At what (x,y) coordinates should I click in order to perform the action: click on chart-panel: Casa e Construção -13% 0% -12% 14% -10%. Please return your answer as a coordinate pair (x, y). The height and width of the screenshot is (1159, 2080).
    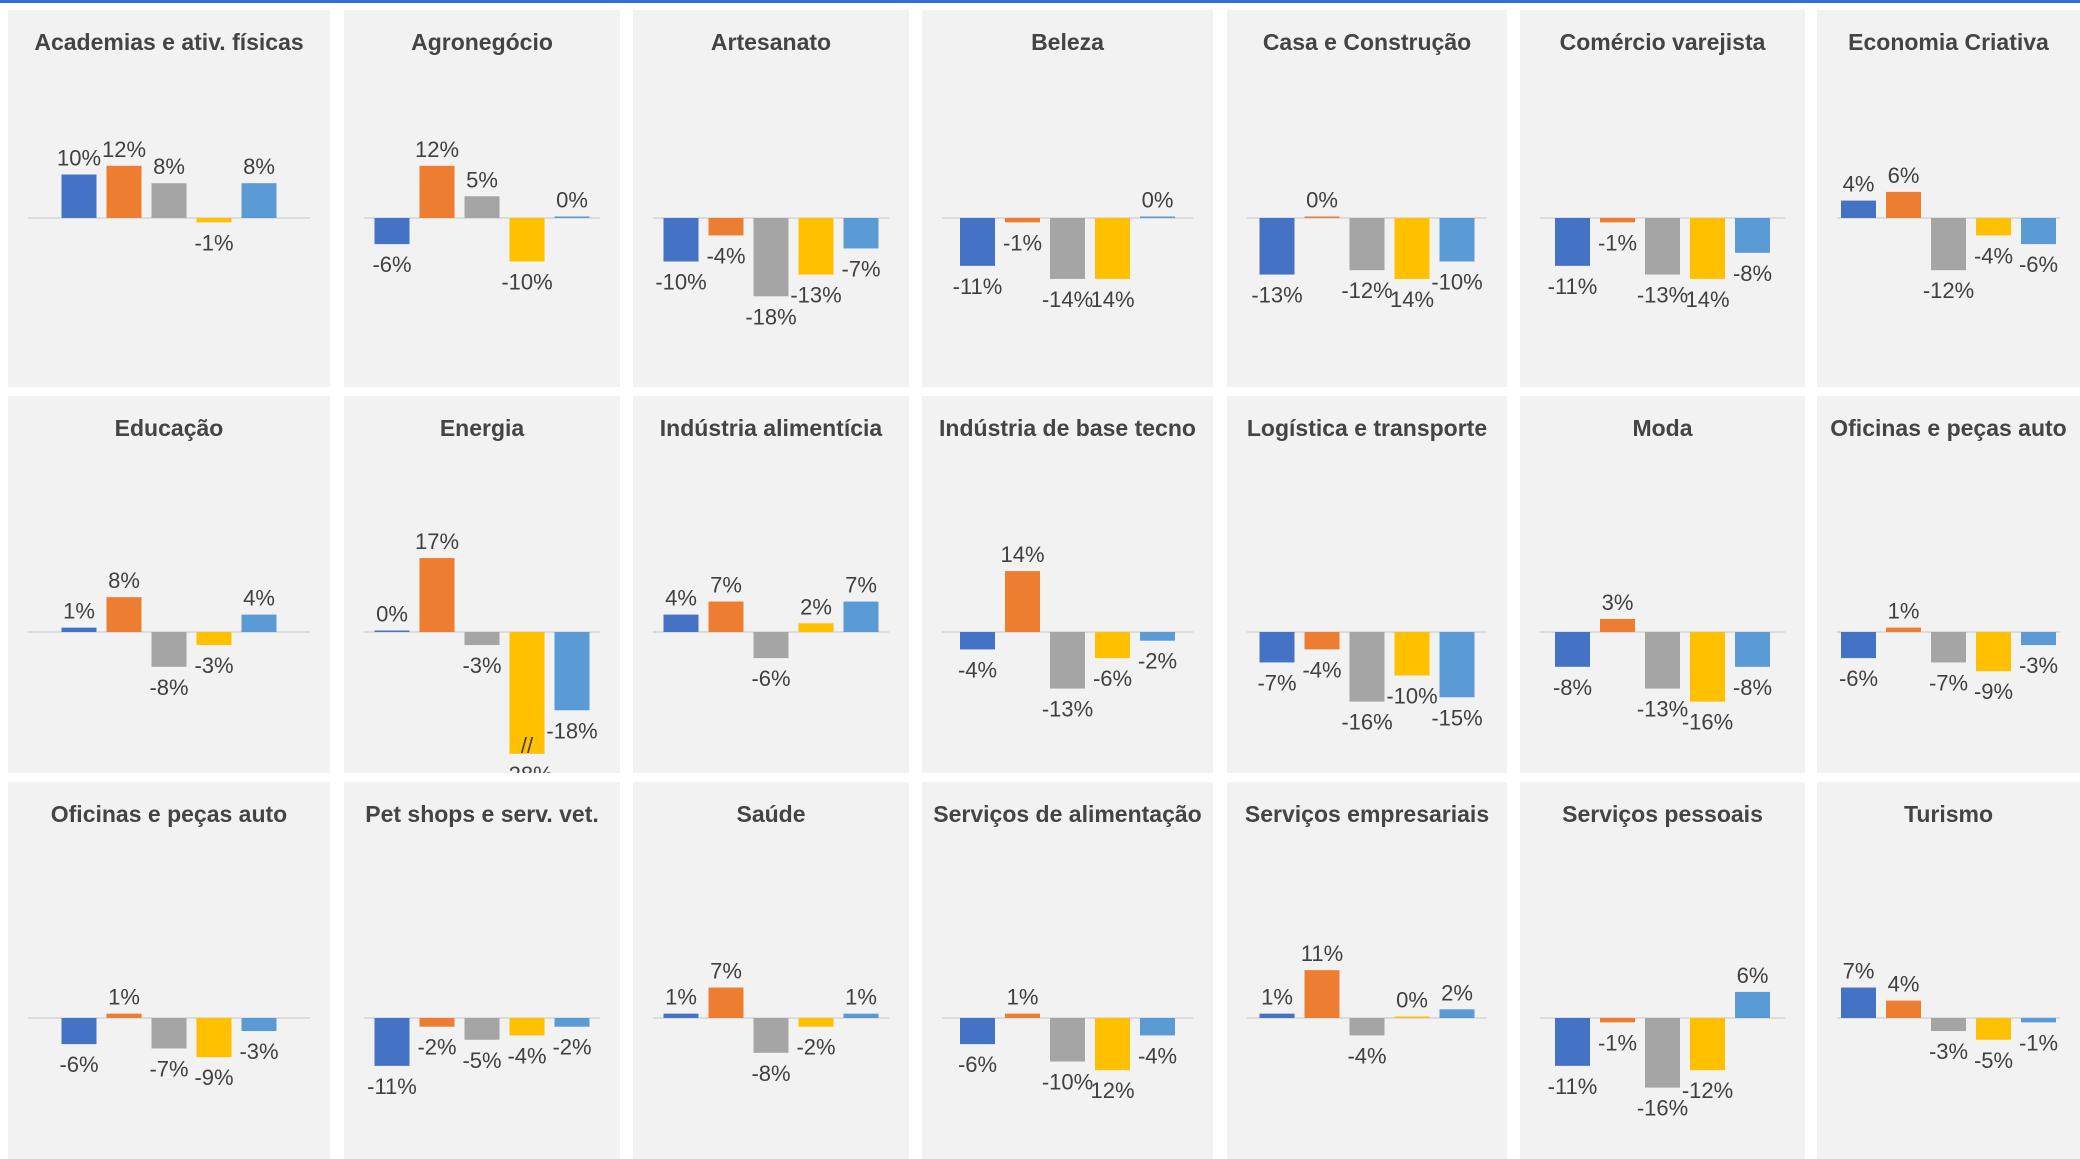
    Looking at the image, I should click on (1367, 198).